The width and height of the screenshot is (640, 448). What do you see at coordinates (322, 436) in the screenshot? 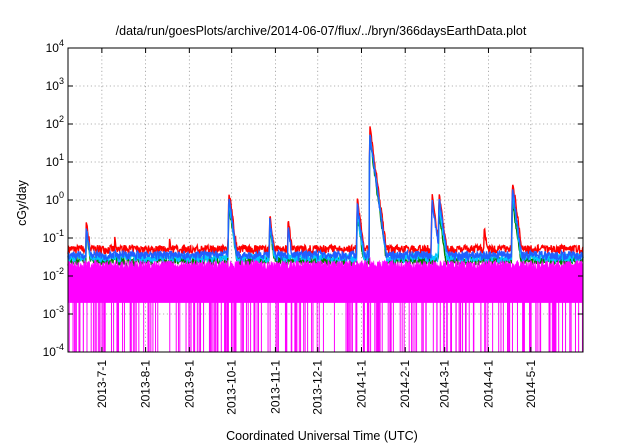
I see `x-axis-label: Coordinated Universal Time (UTC)` at bounding box center [322, 436].